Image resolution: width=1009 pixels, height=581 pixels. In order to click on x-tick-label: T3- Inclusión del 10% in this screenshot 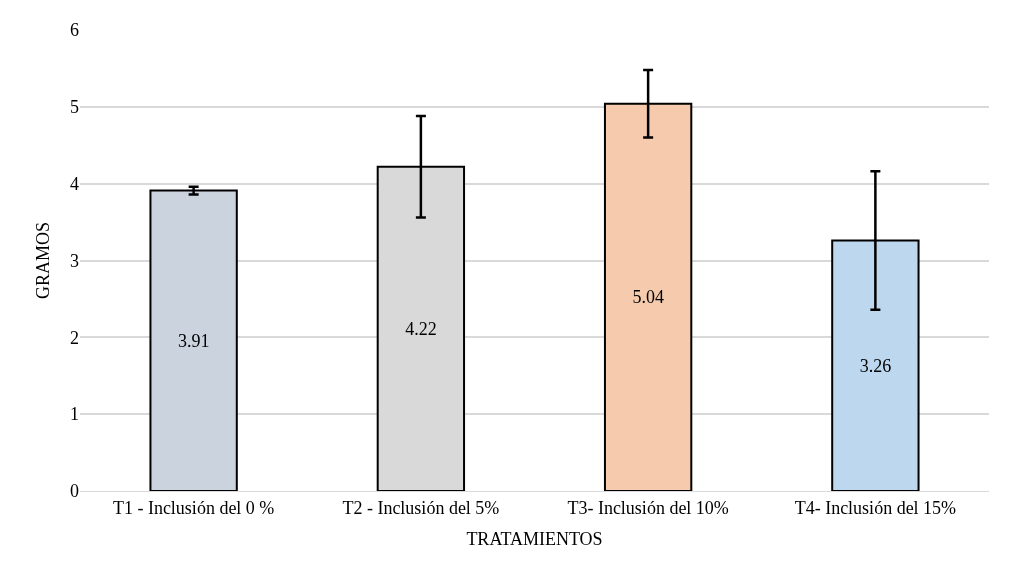, I will do `click(648, 507)`.